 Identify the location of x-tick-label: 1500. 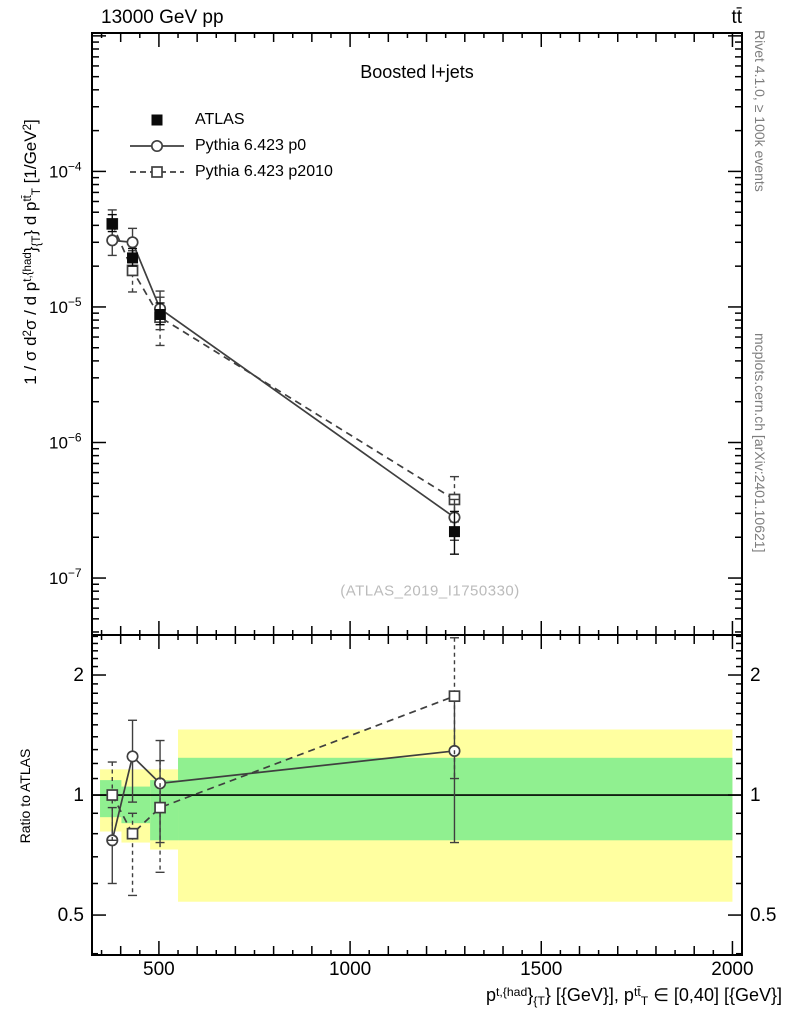
(541, 969).